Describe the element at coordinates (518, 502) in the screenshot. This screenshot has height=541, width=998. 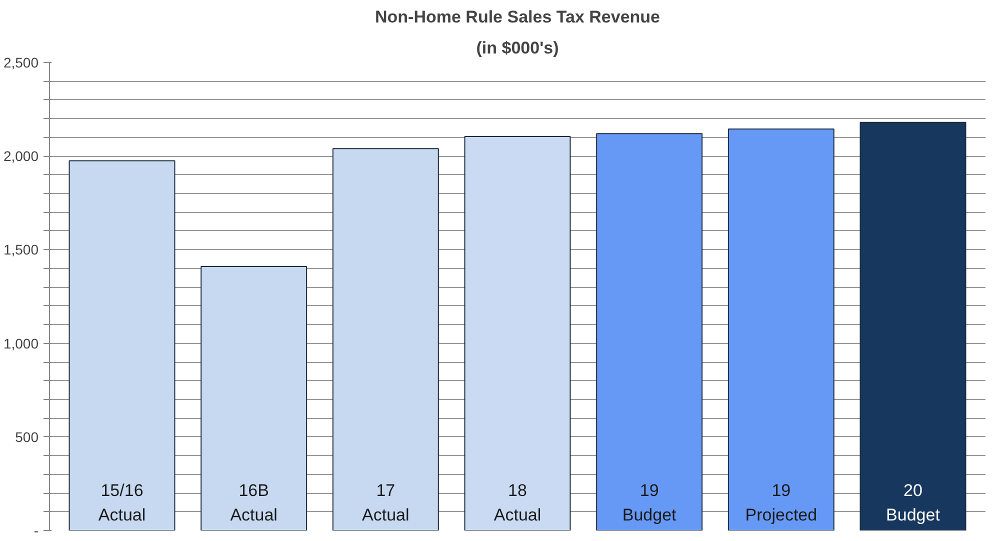
I see `x-tick-label: 18 Actual` at that location.